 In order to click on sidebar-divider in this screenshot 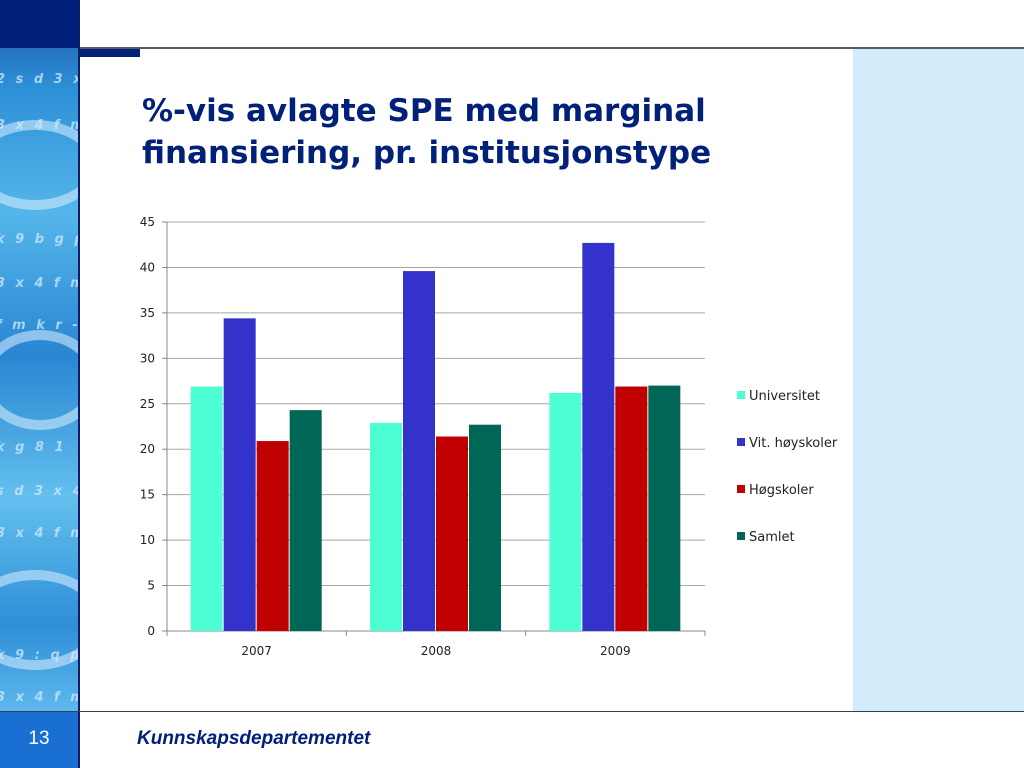, I will do `click(79, 355)`.